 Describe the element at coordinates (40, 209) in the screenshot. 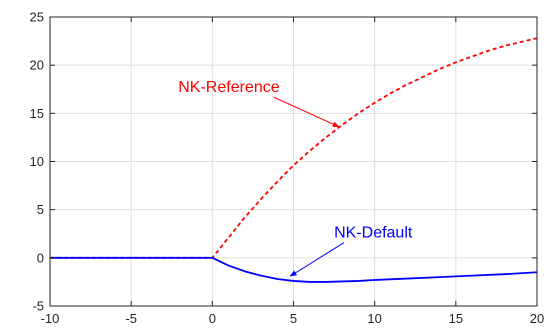

I see `y-tick-label: 5` at that location.